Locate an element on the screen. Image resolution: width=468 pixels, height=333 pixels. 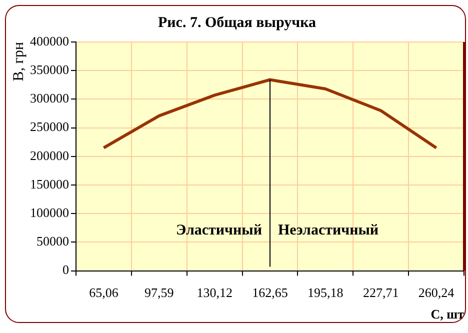
x-tick-label: 65,06 is located at coordinates (104, 292).